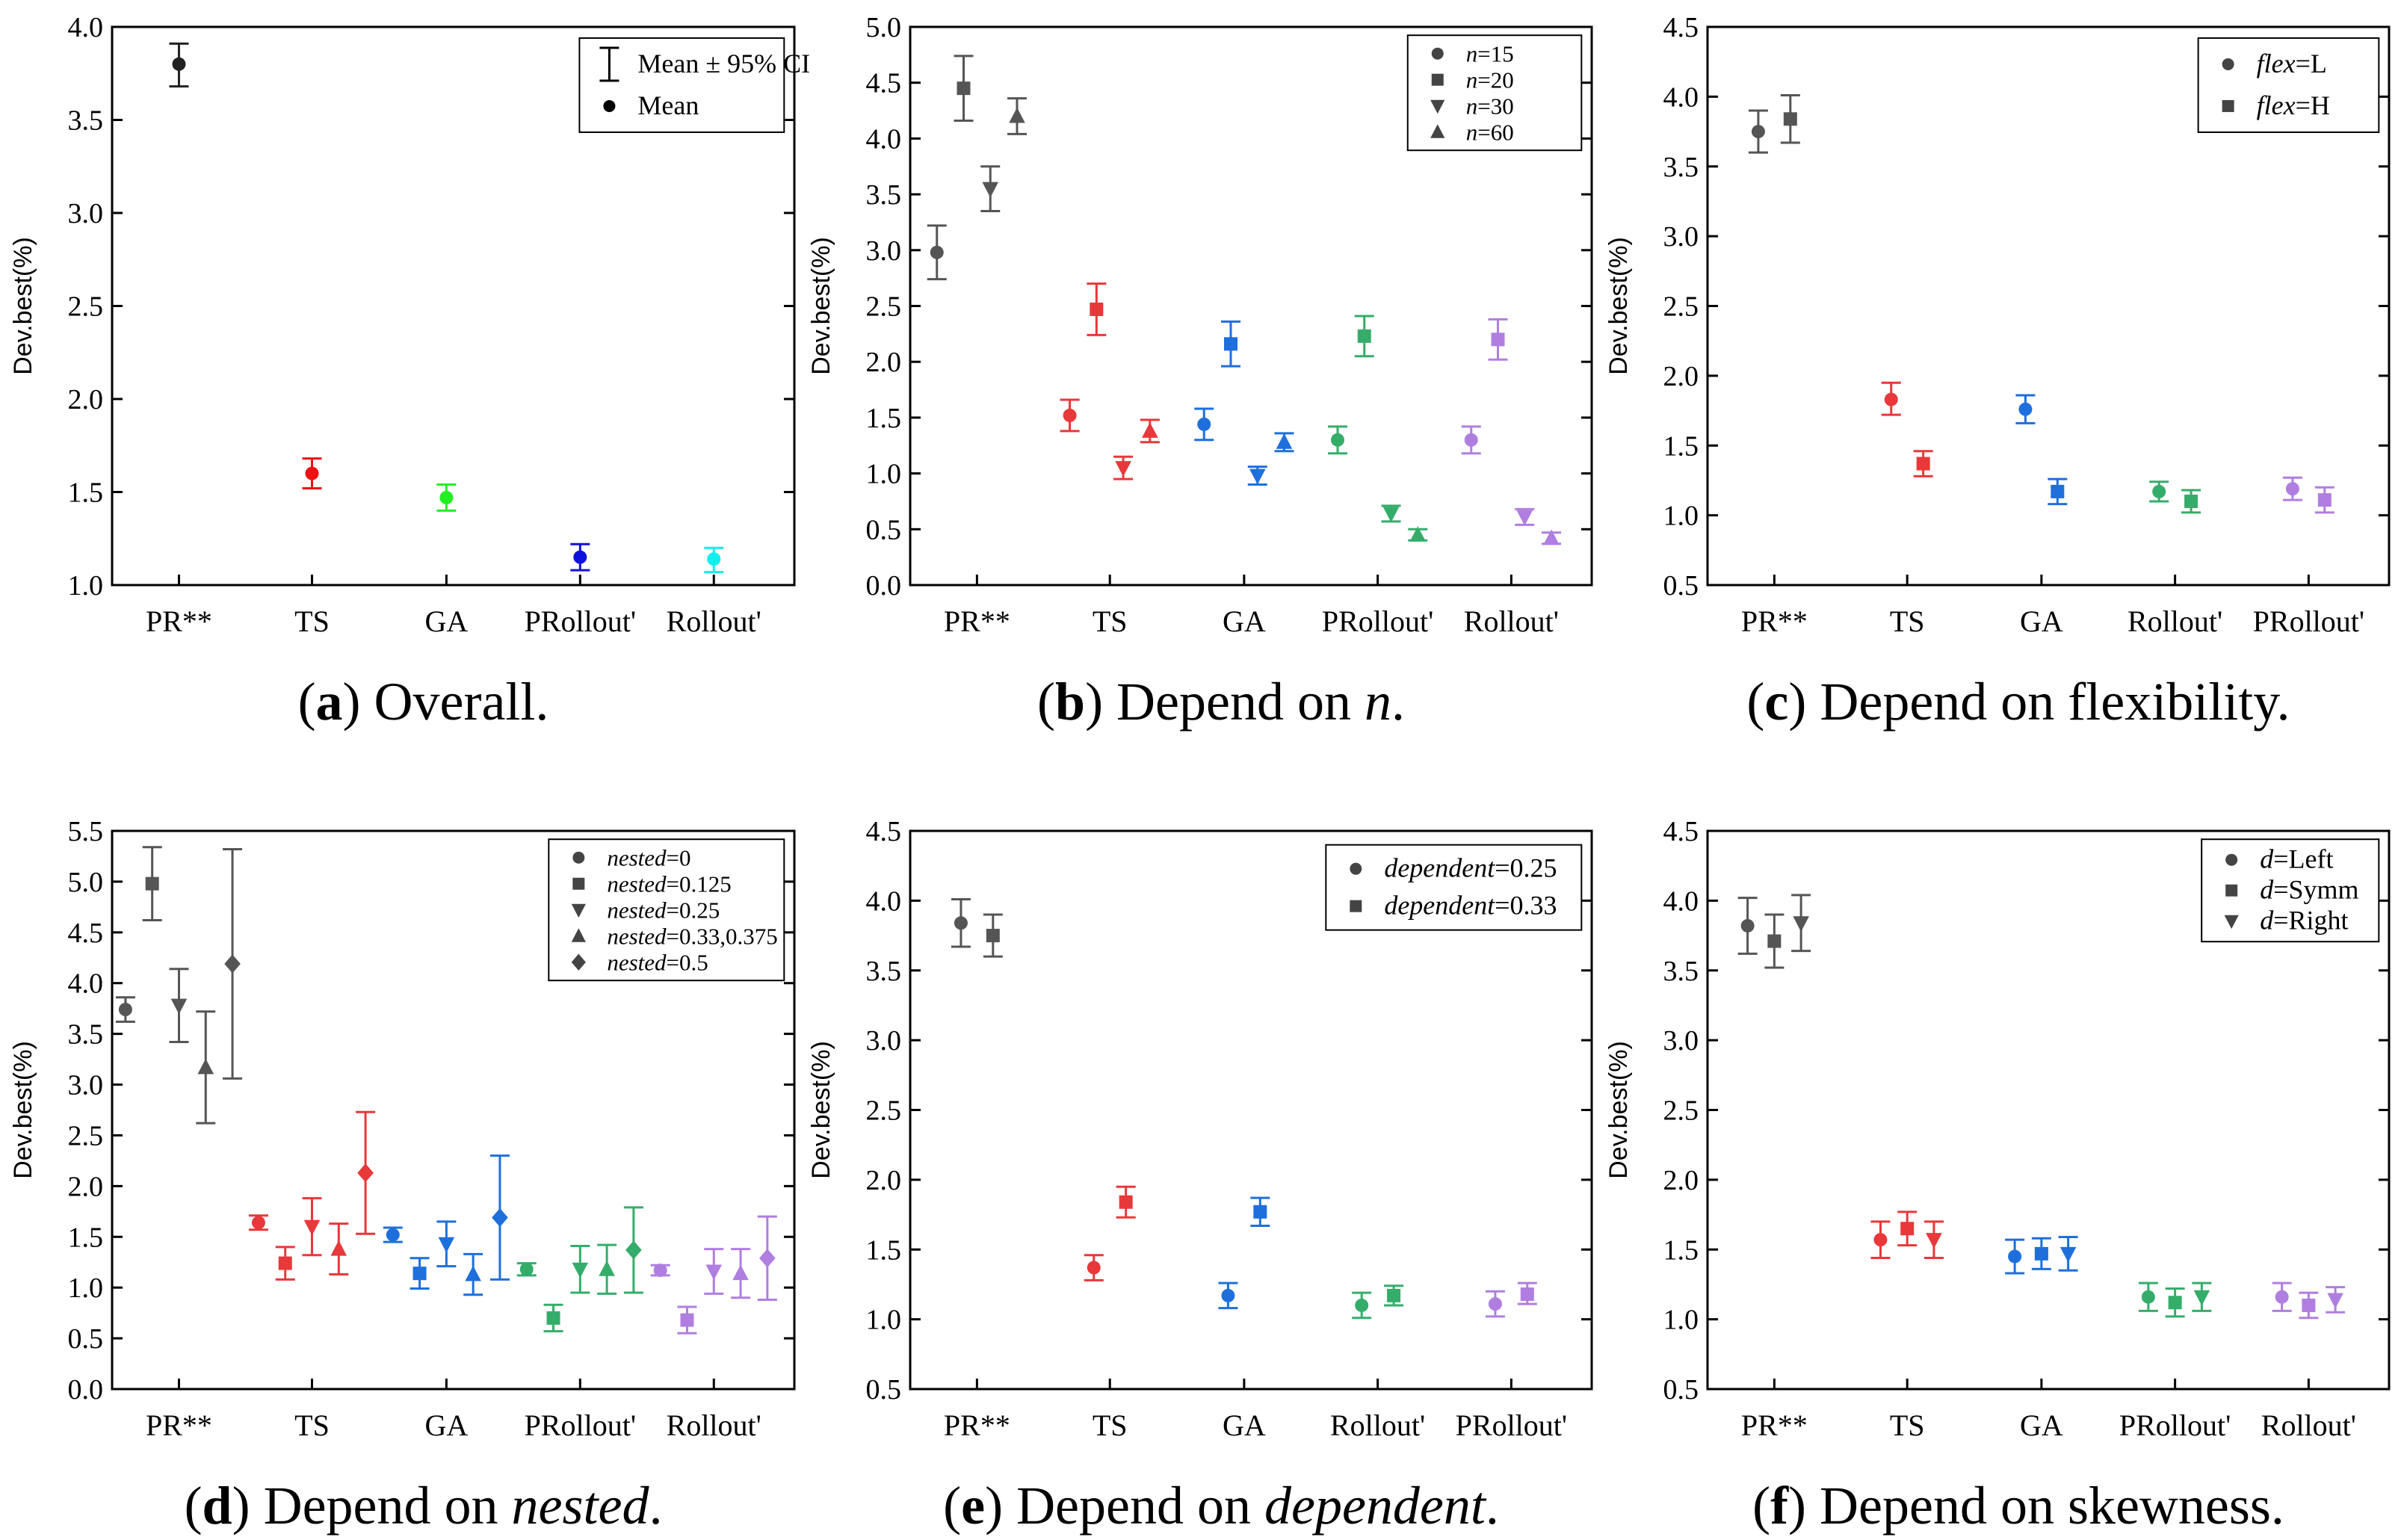 The width and height of the screenshot is (2401, 1540). Describe the element at coordinates (884, 1041) in the screenshot. I see `y-tick-label: 3.0` at that location.